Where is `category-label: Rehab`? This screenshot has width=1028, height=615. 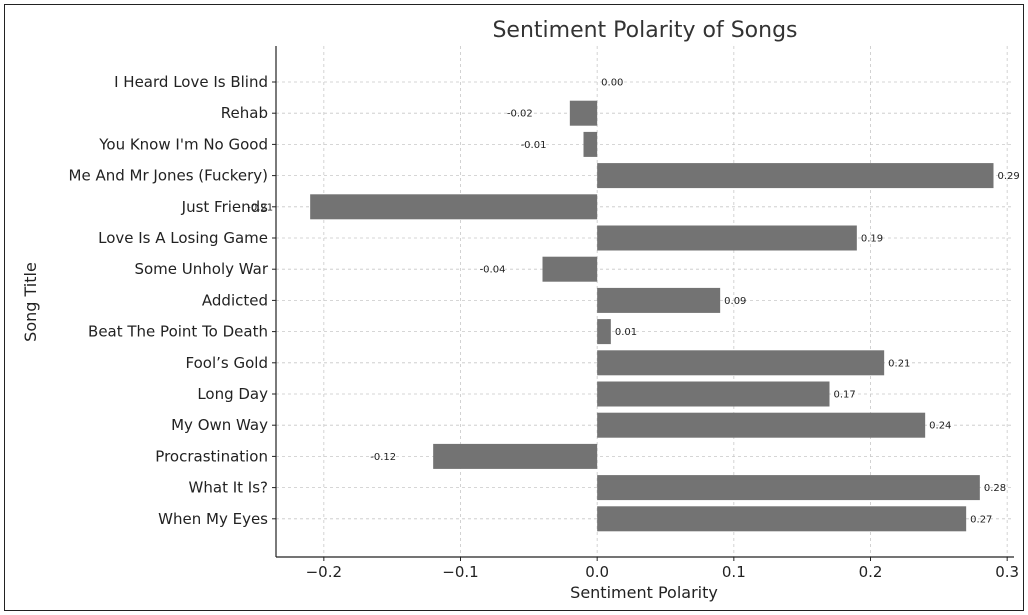 category-label: Rehab is located at coordinates (244, 113).